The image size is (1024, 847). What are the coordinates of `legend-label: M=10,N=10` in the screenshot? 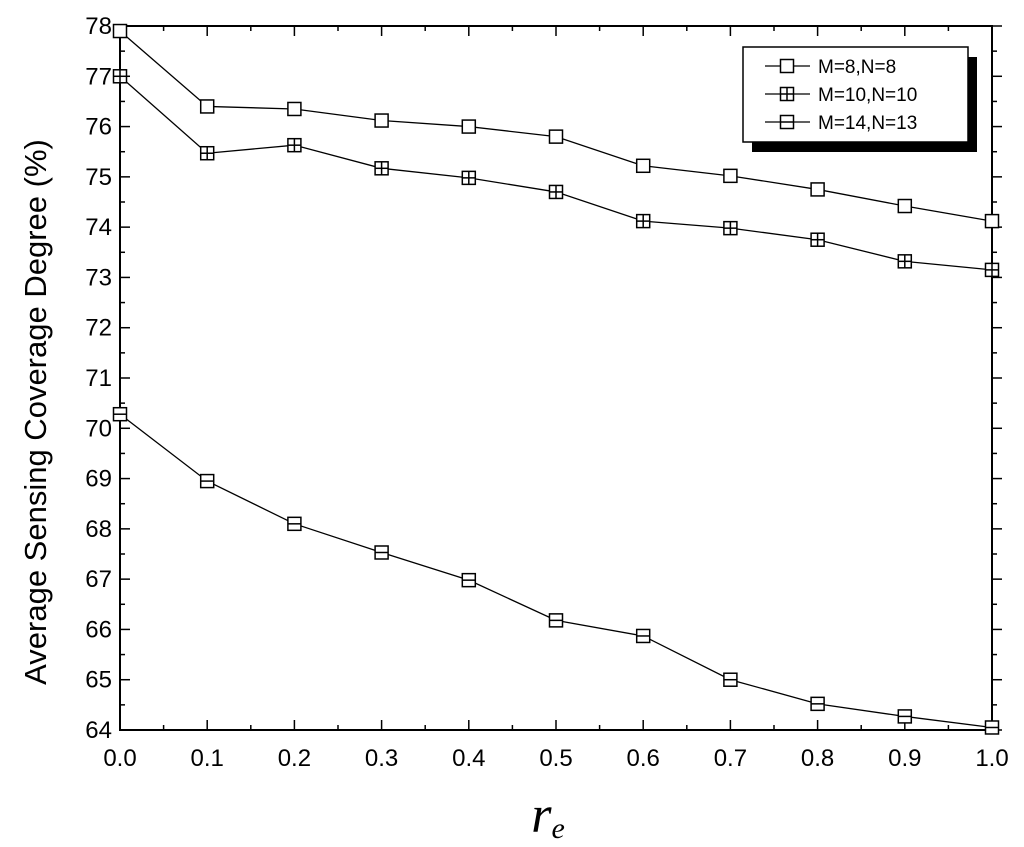 It's located at (867, 95).